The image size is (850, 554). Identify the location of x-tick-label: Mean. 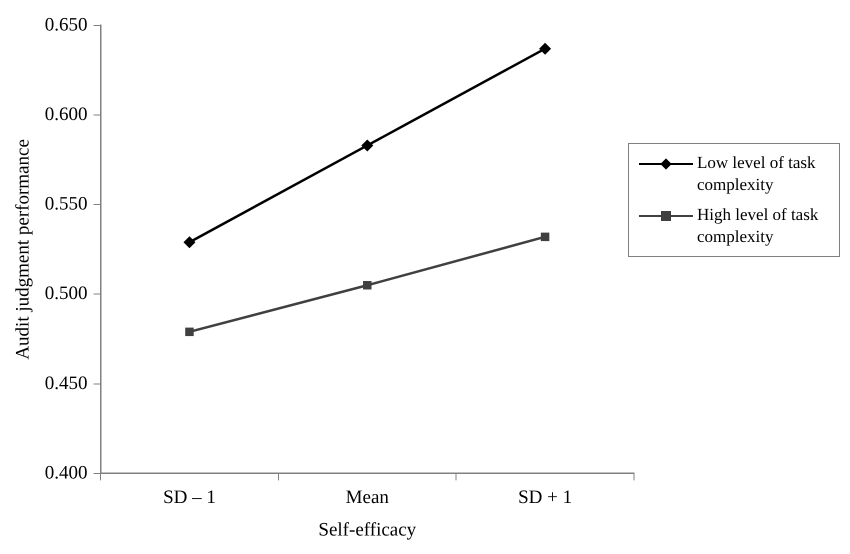
(368, 497).